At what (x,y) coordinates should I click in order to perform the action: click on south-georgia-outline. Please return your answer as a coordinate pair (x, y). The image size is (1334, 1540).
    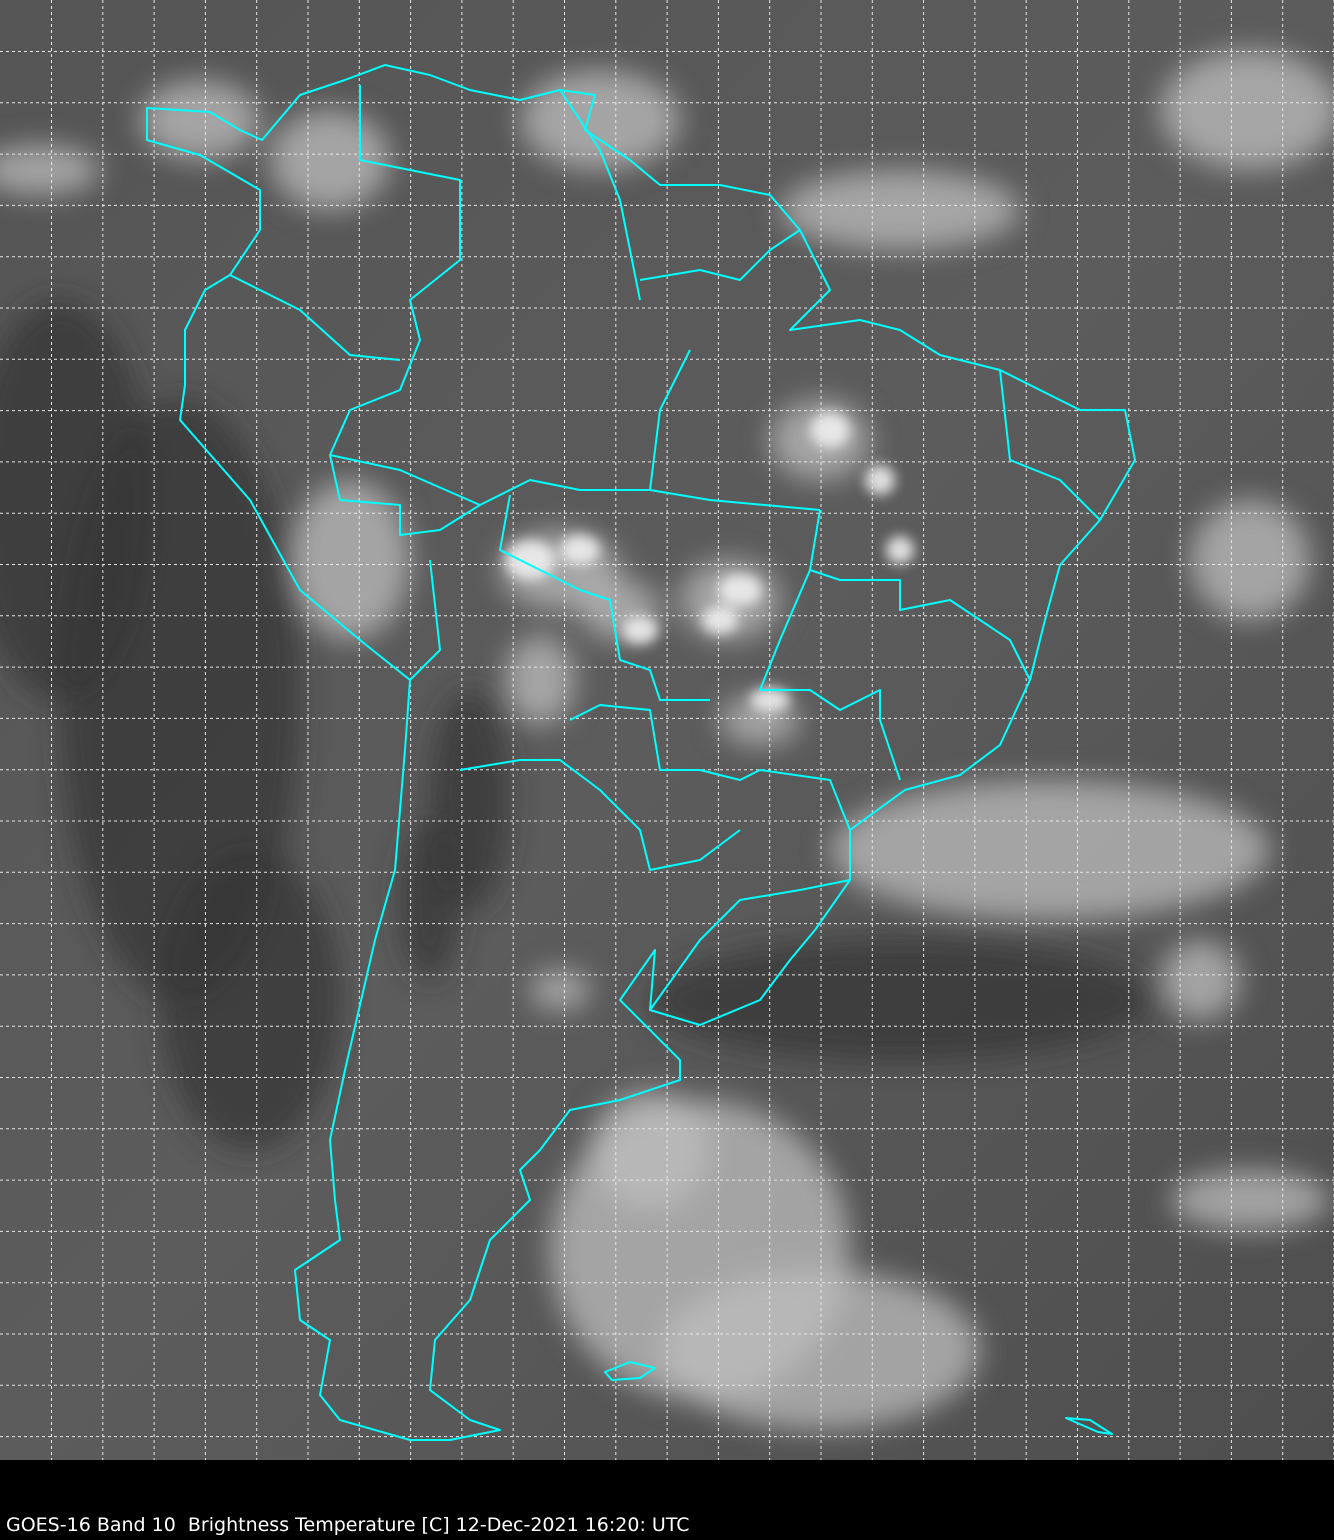
    Looking at the image, I should click on (1089, 1426).